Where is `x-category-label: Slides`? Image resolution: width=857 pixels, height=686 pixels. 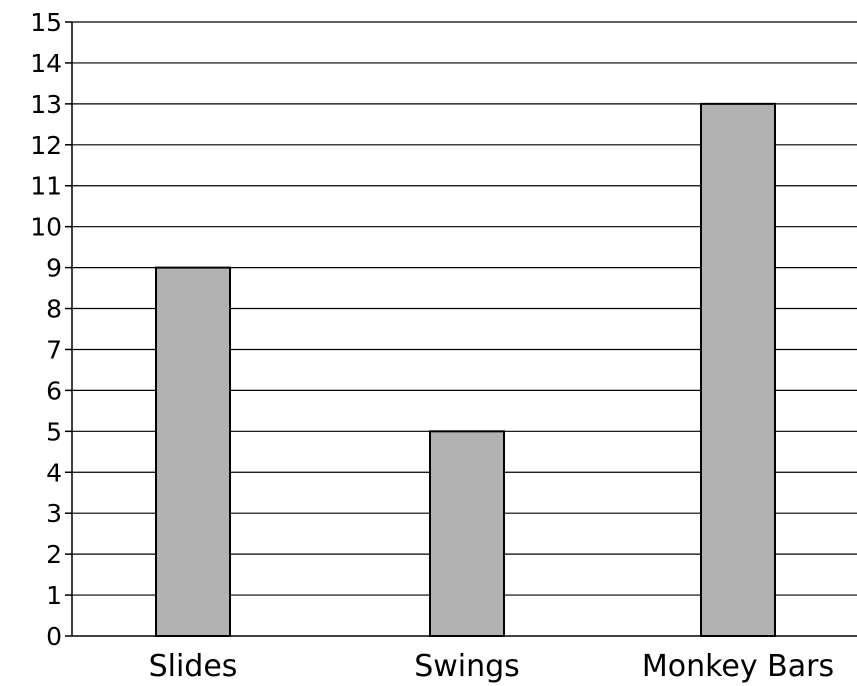
x-category-label: Slides is located at coordinates (193, 666).